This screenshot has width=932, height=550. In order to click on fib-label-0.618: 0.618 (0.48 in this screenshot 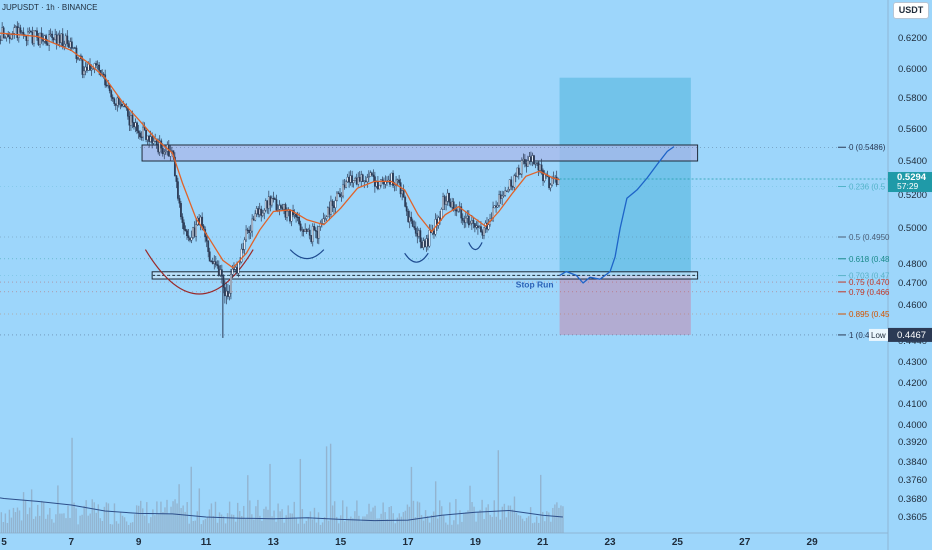, I will do `click(869, 259)`.